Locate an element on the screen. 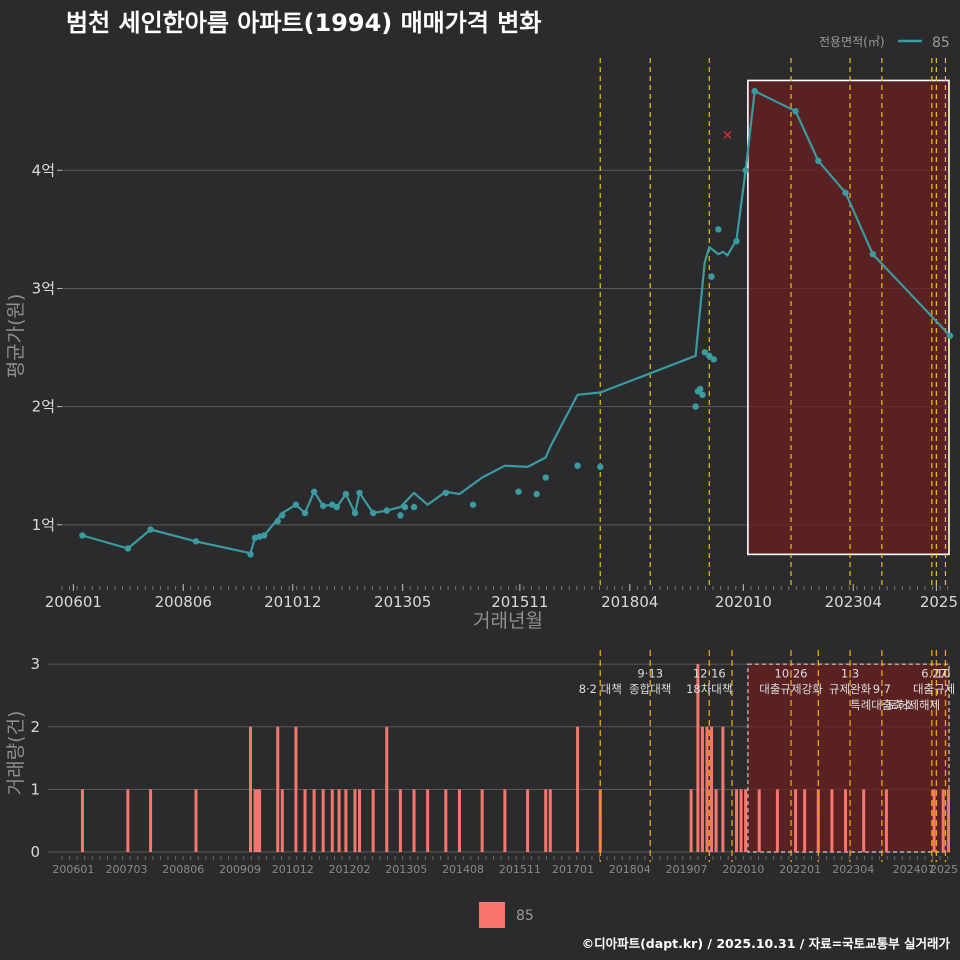 This screenshot has height=960, width=960. bottom-x-tick-label: 201408 is located at coordinates (463, 869).